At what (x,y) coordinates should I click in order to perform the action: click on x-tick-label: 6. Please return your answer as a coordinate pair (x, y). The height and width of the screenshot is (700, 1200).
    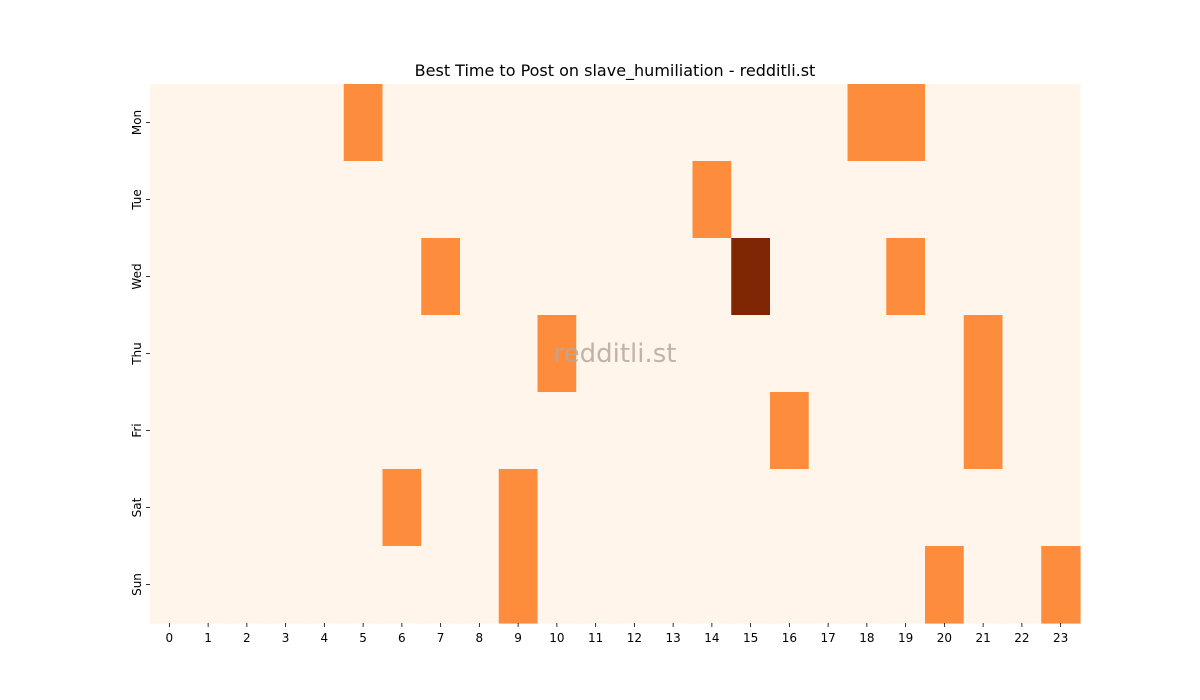
    Looking at the image, I should click on (402, 638).